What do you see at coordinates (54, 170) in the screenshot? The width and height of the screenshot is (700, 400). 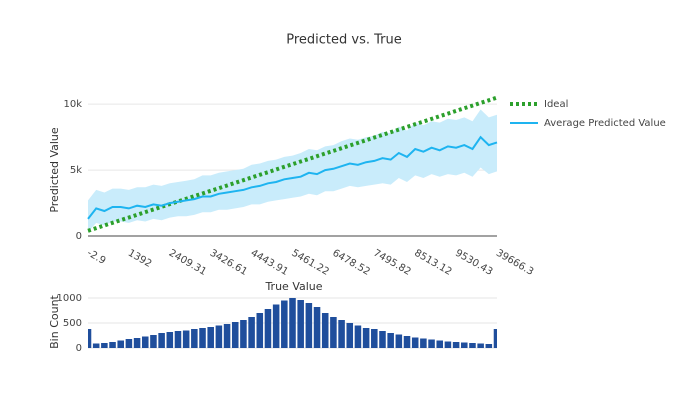 I see `y-axis-title: Predicted Value` at bounding box center [54, 170].